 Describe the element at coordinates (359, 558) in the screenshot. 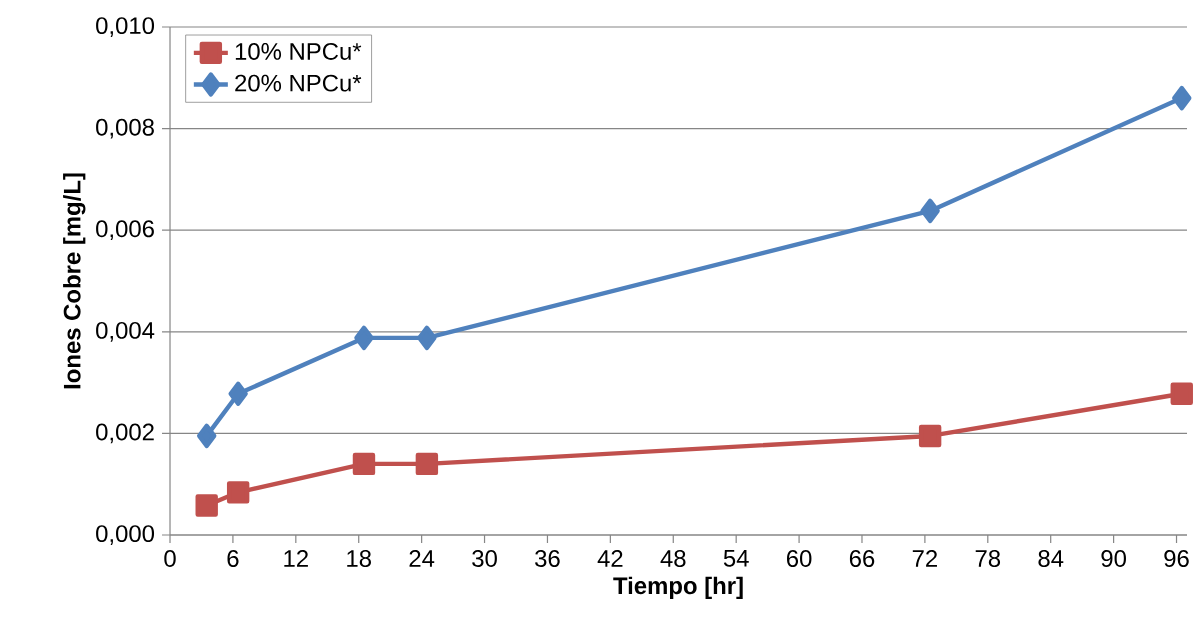

I see `x-tick-label: 18` at that location.